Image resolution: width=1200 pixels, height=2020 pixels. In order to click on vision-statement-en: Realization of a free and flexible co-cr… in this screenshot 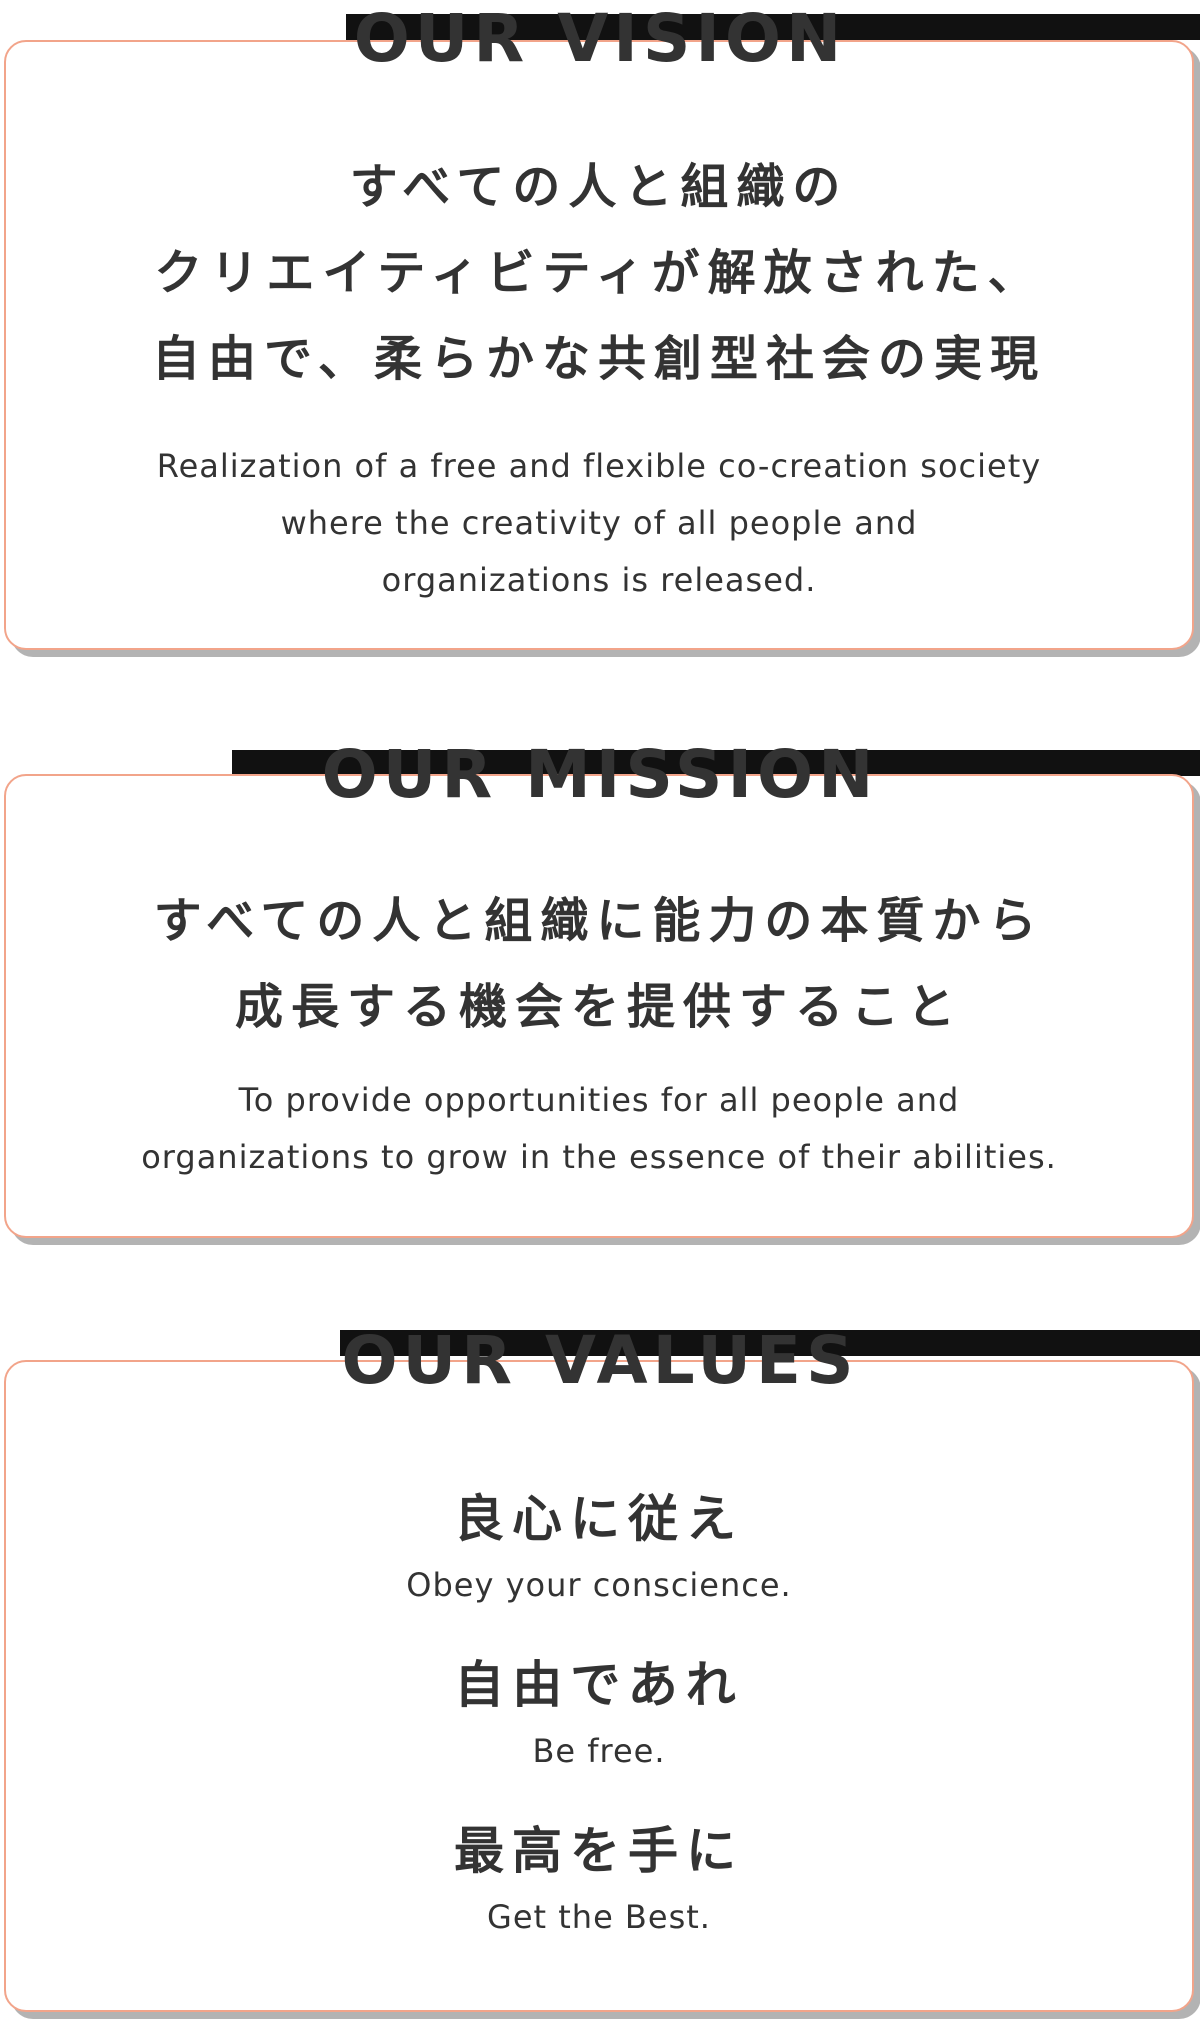, I will do `click(599, 523)`.